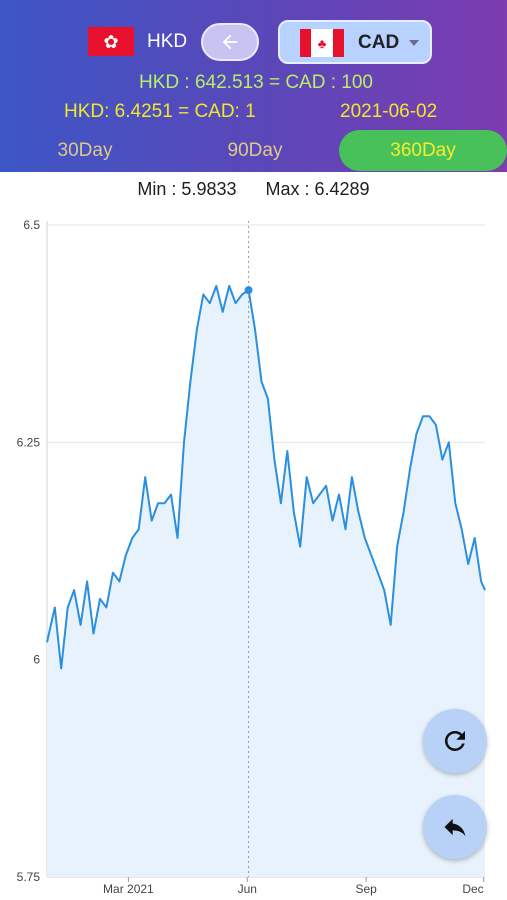 The image size is (507, 900). I want to click on arrow-left-icon, so click(230, 42).